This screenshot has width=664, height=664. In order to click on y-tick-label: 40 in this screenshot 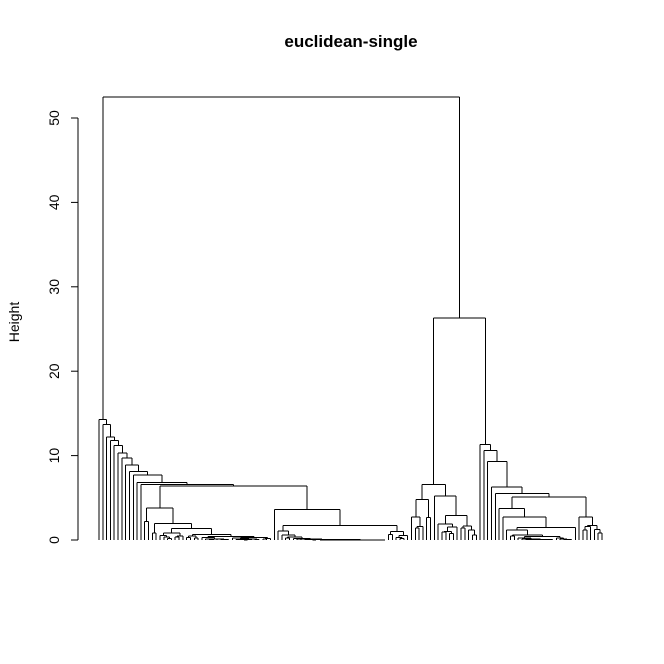, I will do `click(54, 202)`.